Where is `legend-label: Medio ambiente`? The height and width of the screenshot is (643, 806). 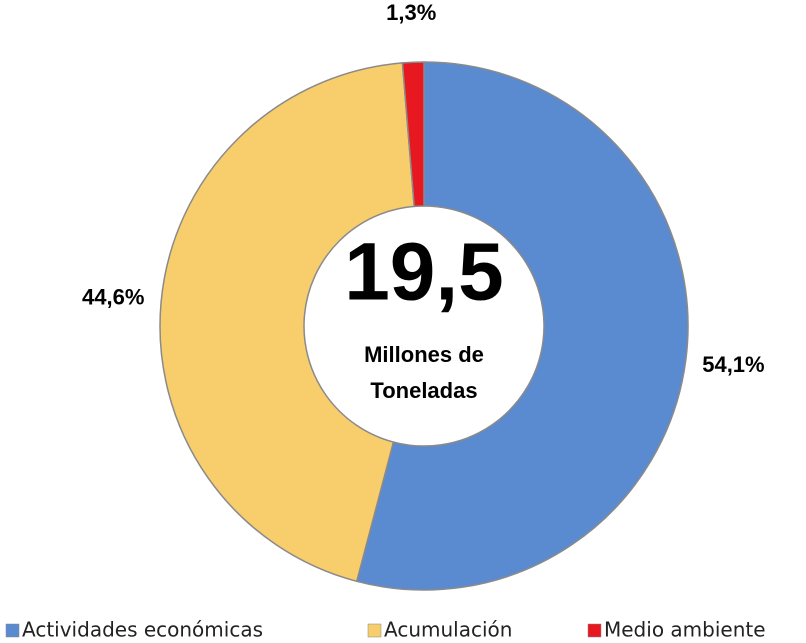 legend-label: Medio ambiente is located at coordinates (685, 630).